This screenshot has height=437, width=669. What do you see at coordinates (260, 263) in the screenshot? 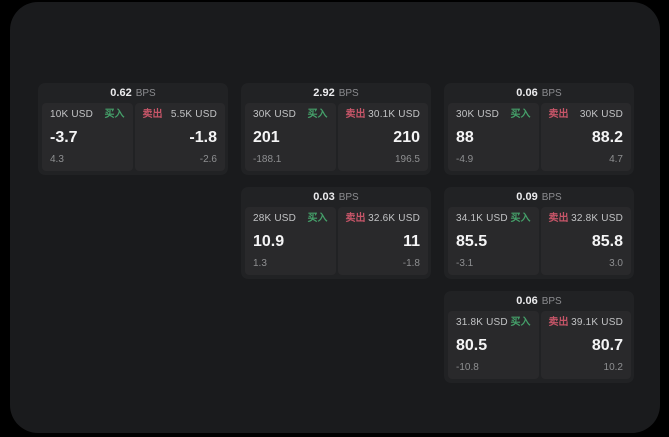
I see `buy-change-value: 1.3` at bounding box center [260, 263].